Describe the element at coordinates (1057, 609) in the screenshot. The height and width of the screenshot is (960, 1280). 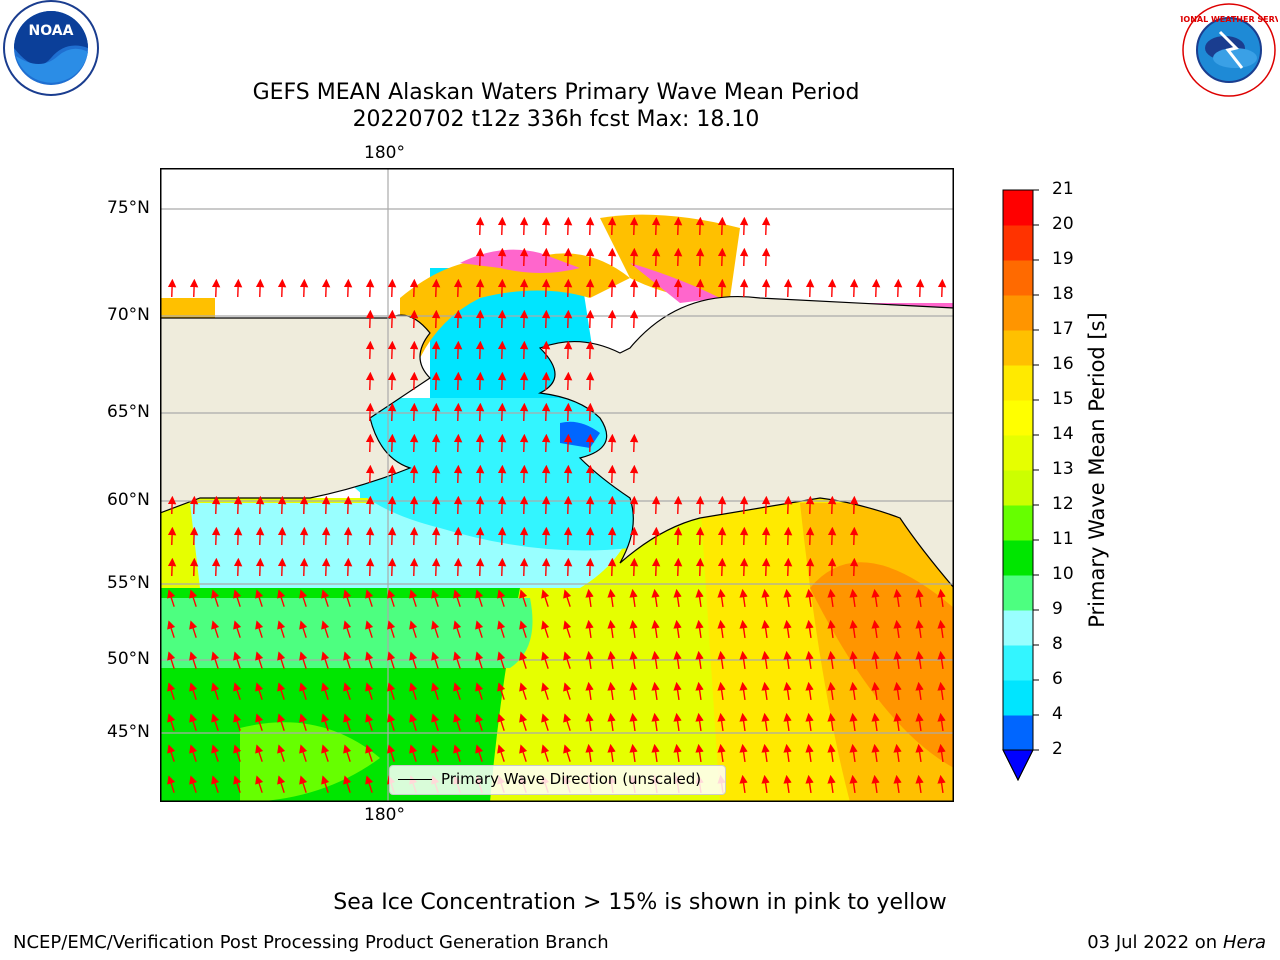
I see `colorbar-tick-label: 9` at that location.